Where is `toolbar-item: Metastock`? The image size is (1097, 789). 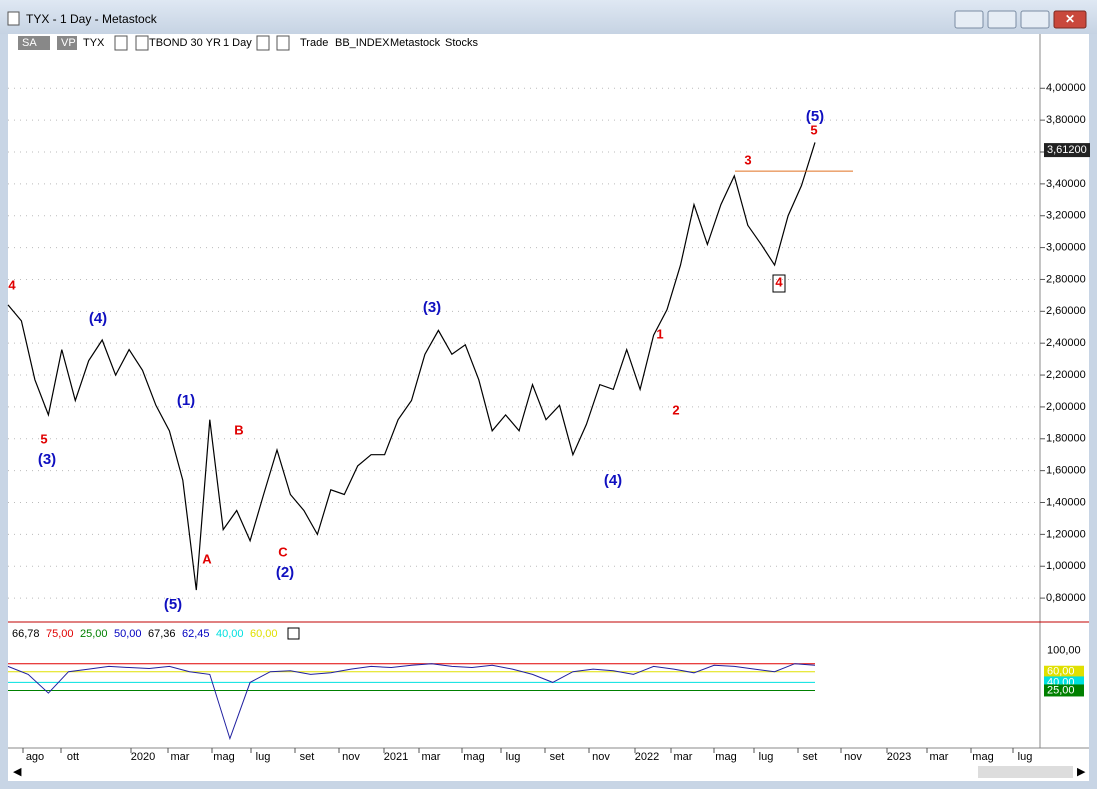
toolbar-item: Metastock is located at coordinates (415, 43).